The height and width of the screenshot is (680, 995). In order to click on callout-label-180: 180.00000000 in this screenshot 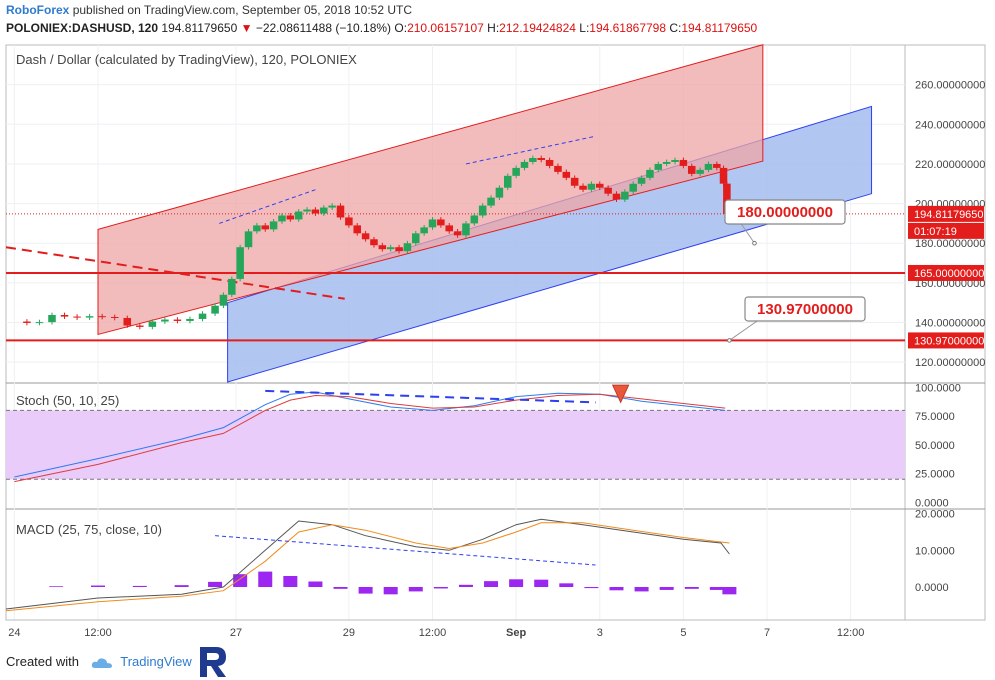, I will do `click(785, 212)`.